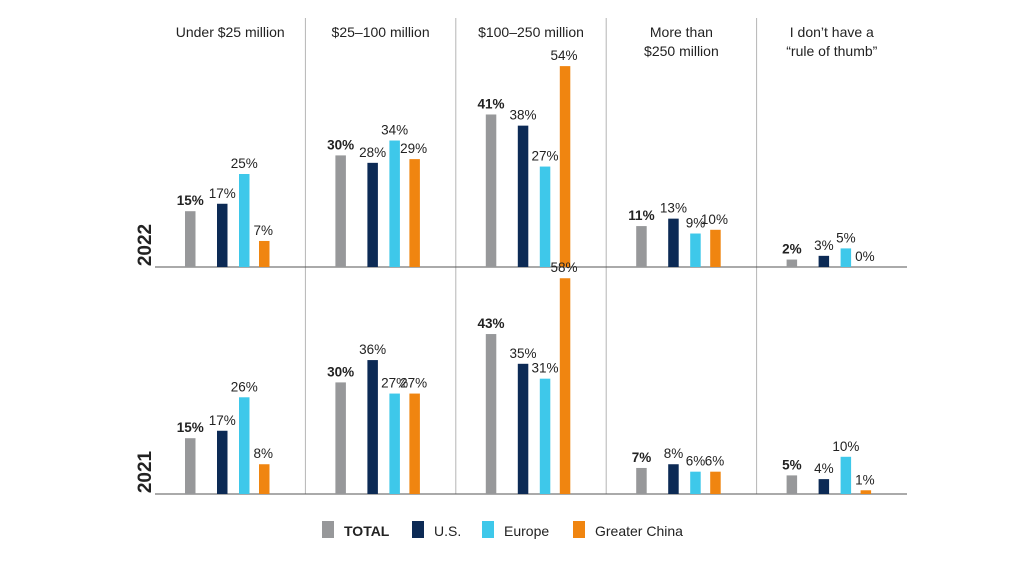  I want to click on data-label: 28%, so click(372, 152).